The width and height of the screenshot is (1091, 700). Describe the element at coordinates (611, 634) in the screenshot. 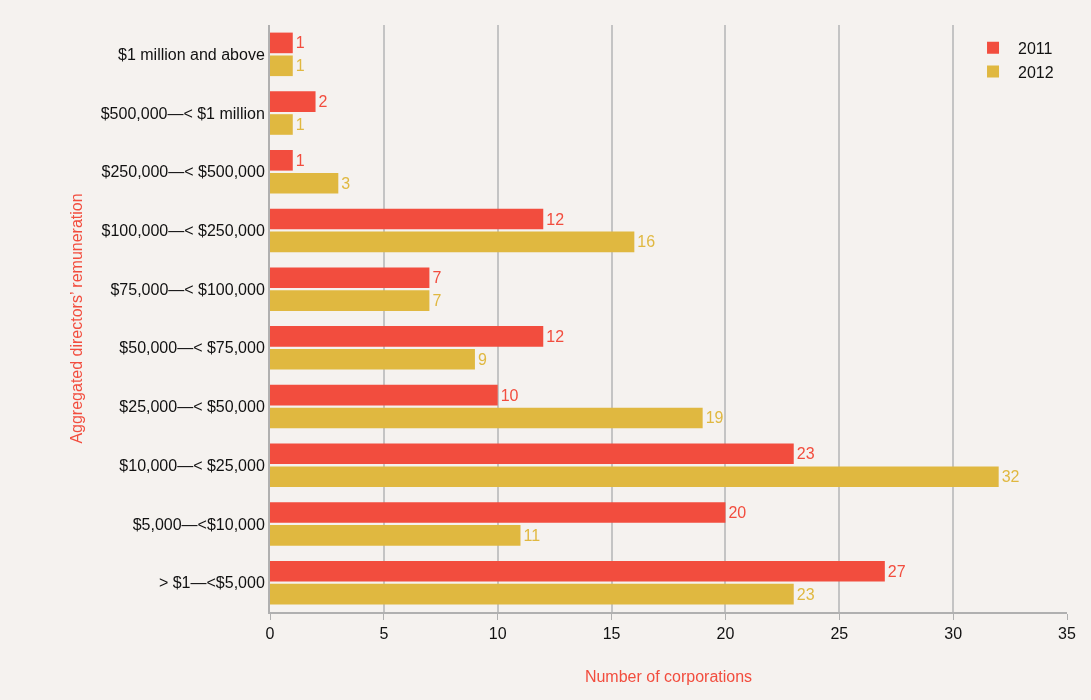

I see `x-tick-label: 15` at that location.